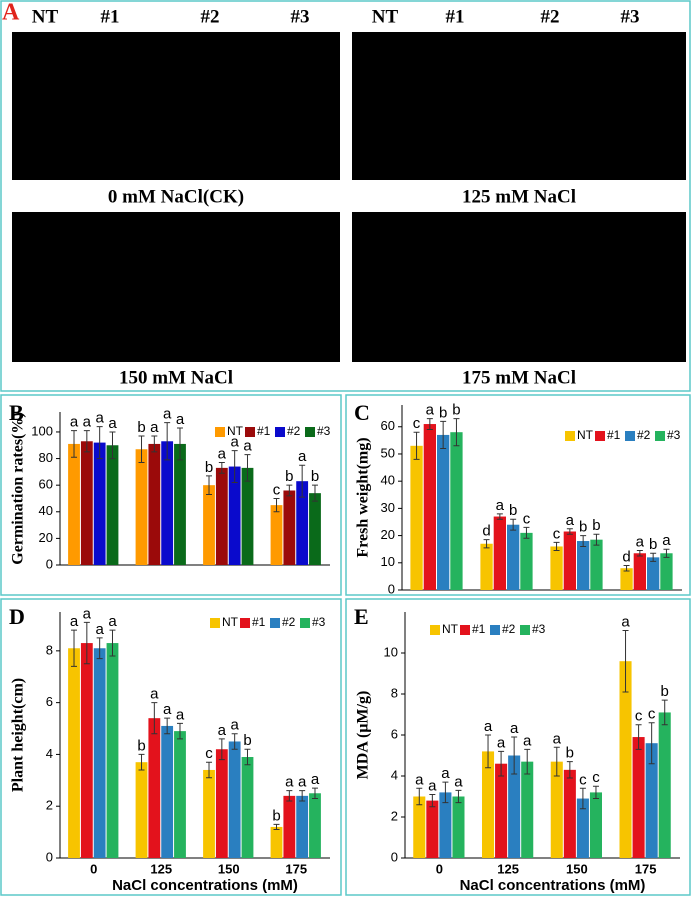 This screenshot has height=898, width=691. I want to click on x-axis-label: NaCl concentrations (mM), so click(205, 885).